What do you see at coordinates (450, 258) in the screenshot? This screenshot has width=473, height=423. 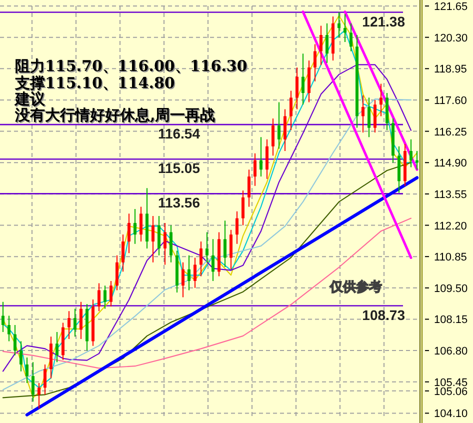 I see `y-tick-label: 110.85` at bounding box center [450, 258].